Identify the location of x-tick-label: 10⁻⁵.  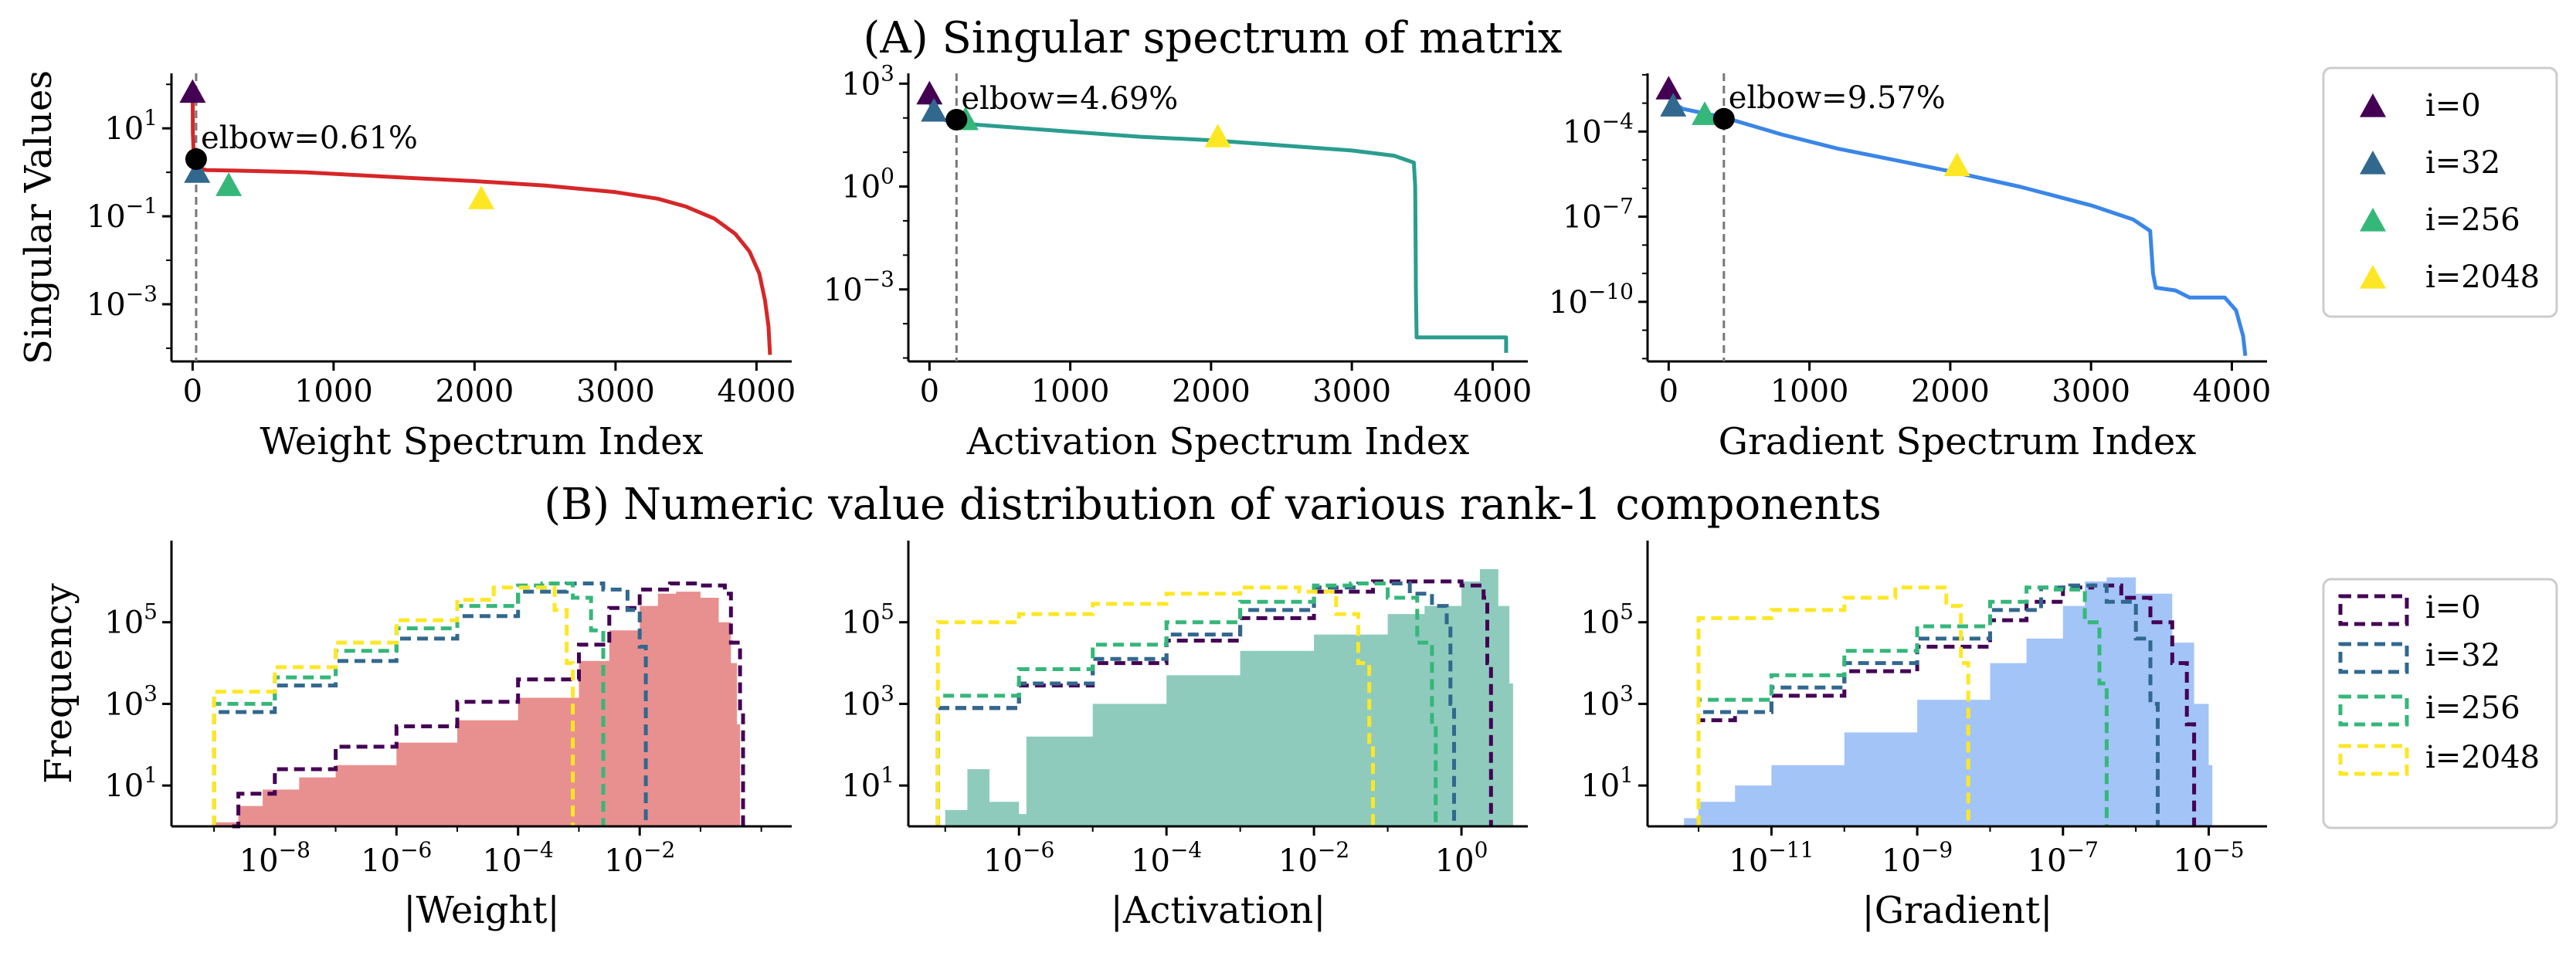
(2208, 858).